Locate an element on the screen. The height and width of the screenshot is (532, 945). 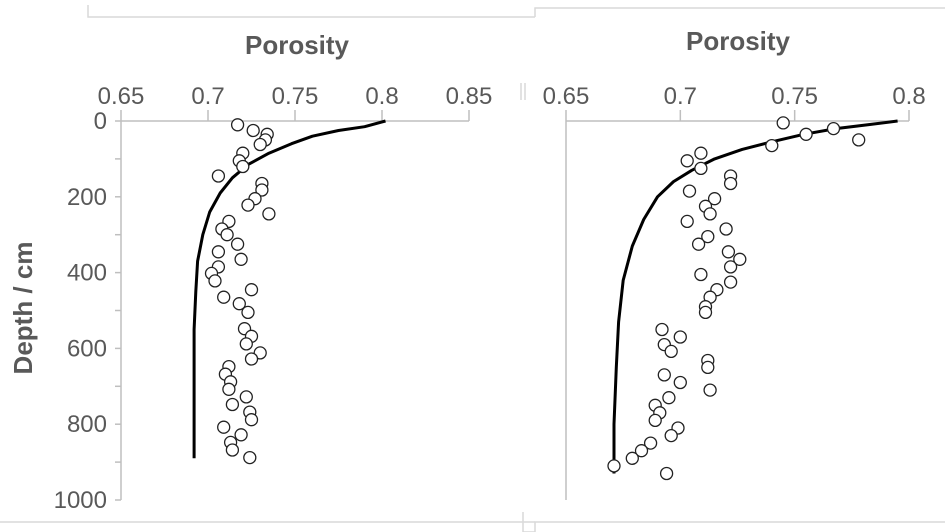
left-x-ticks: 0.65 0.7 0.75 0.8 0.85 is located at coordinates (295, 102).